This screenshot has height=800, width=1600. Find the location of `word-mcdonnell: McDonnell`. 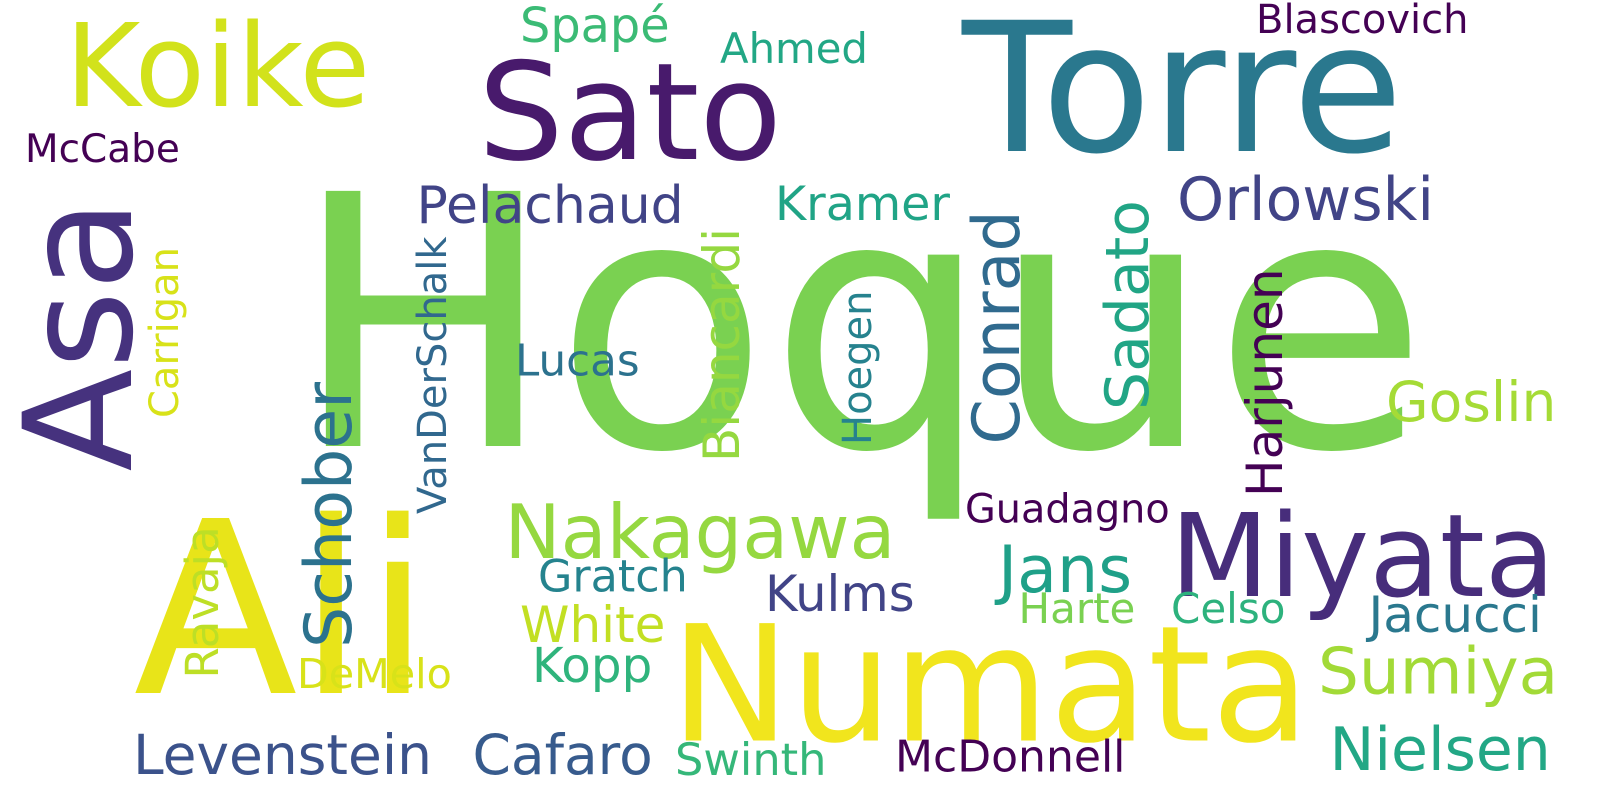

word-mcdonnell: McDonnell is located at coordinates (1010, 757).